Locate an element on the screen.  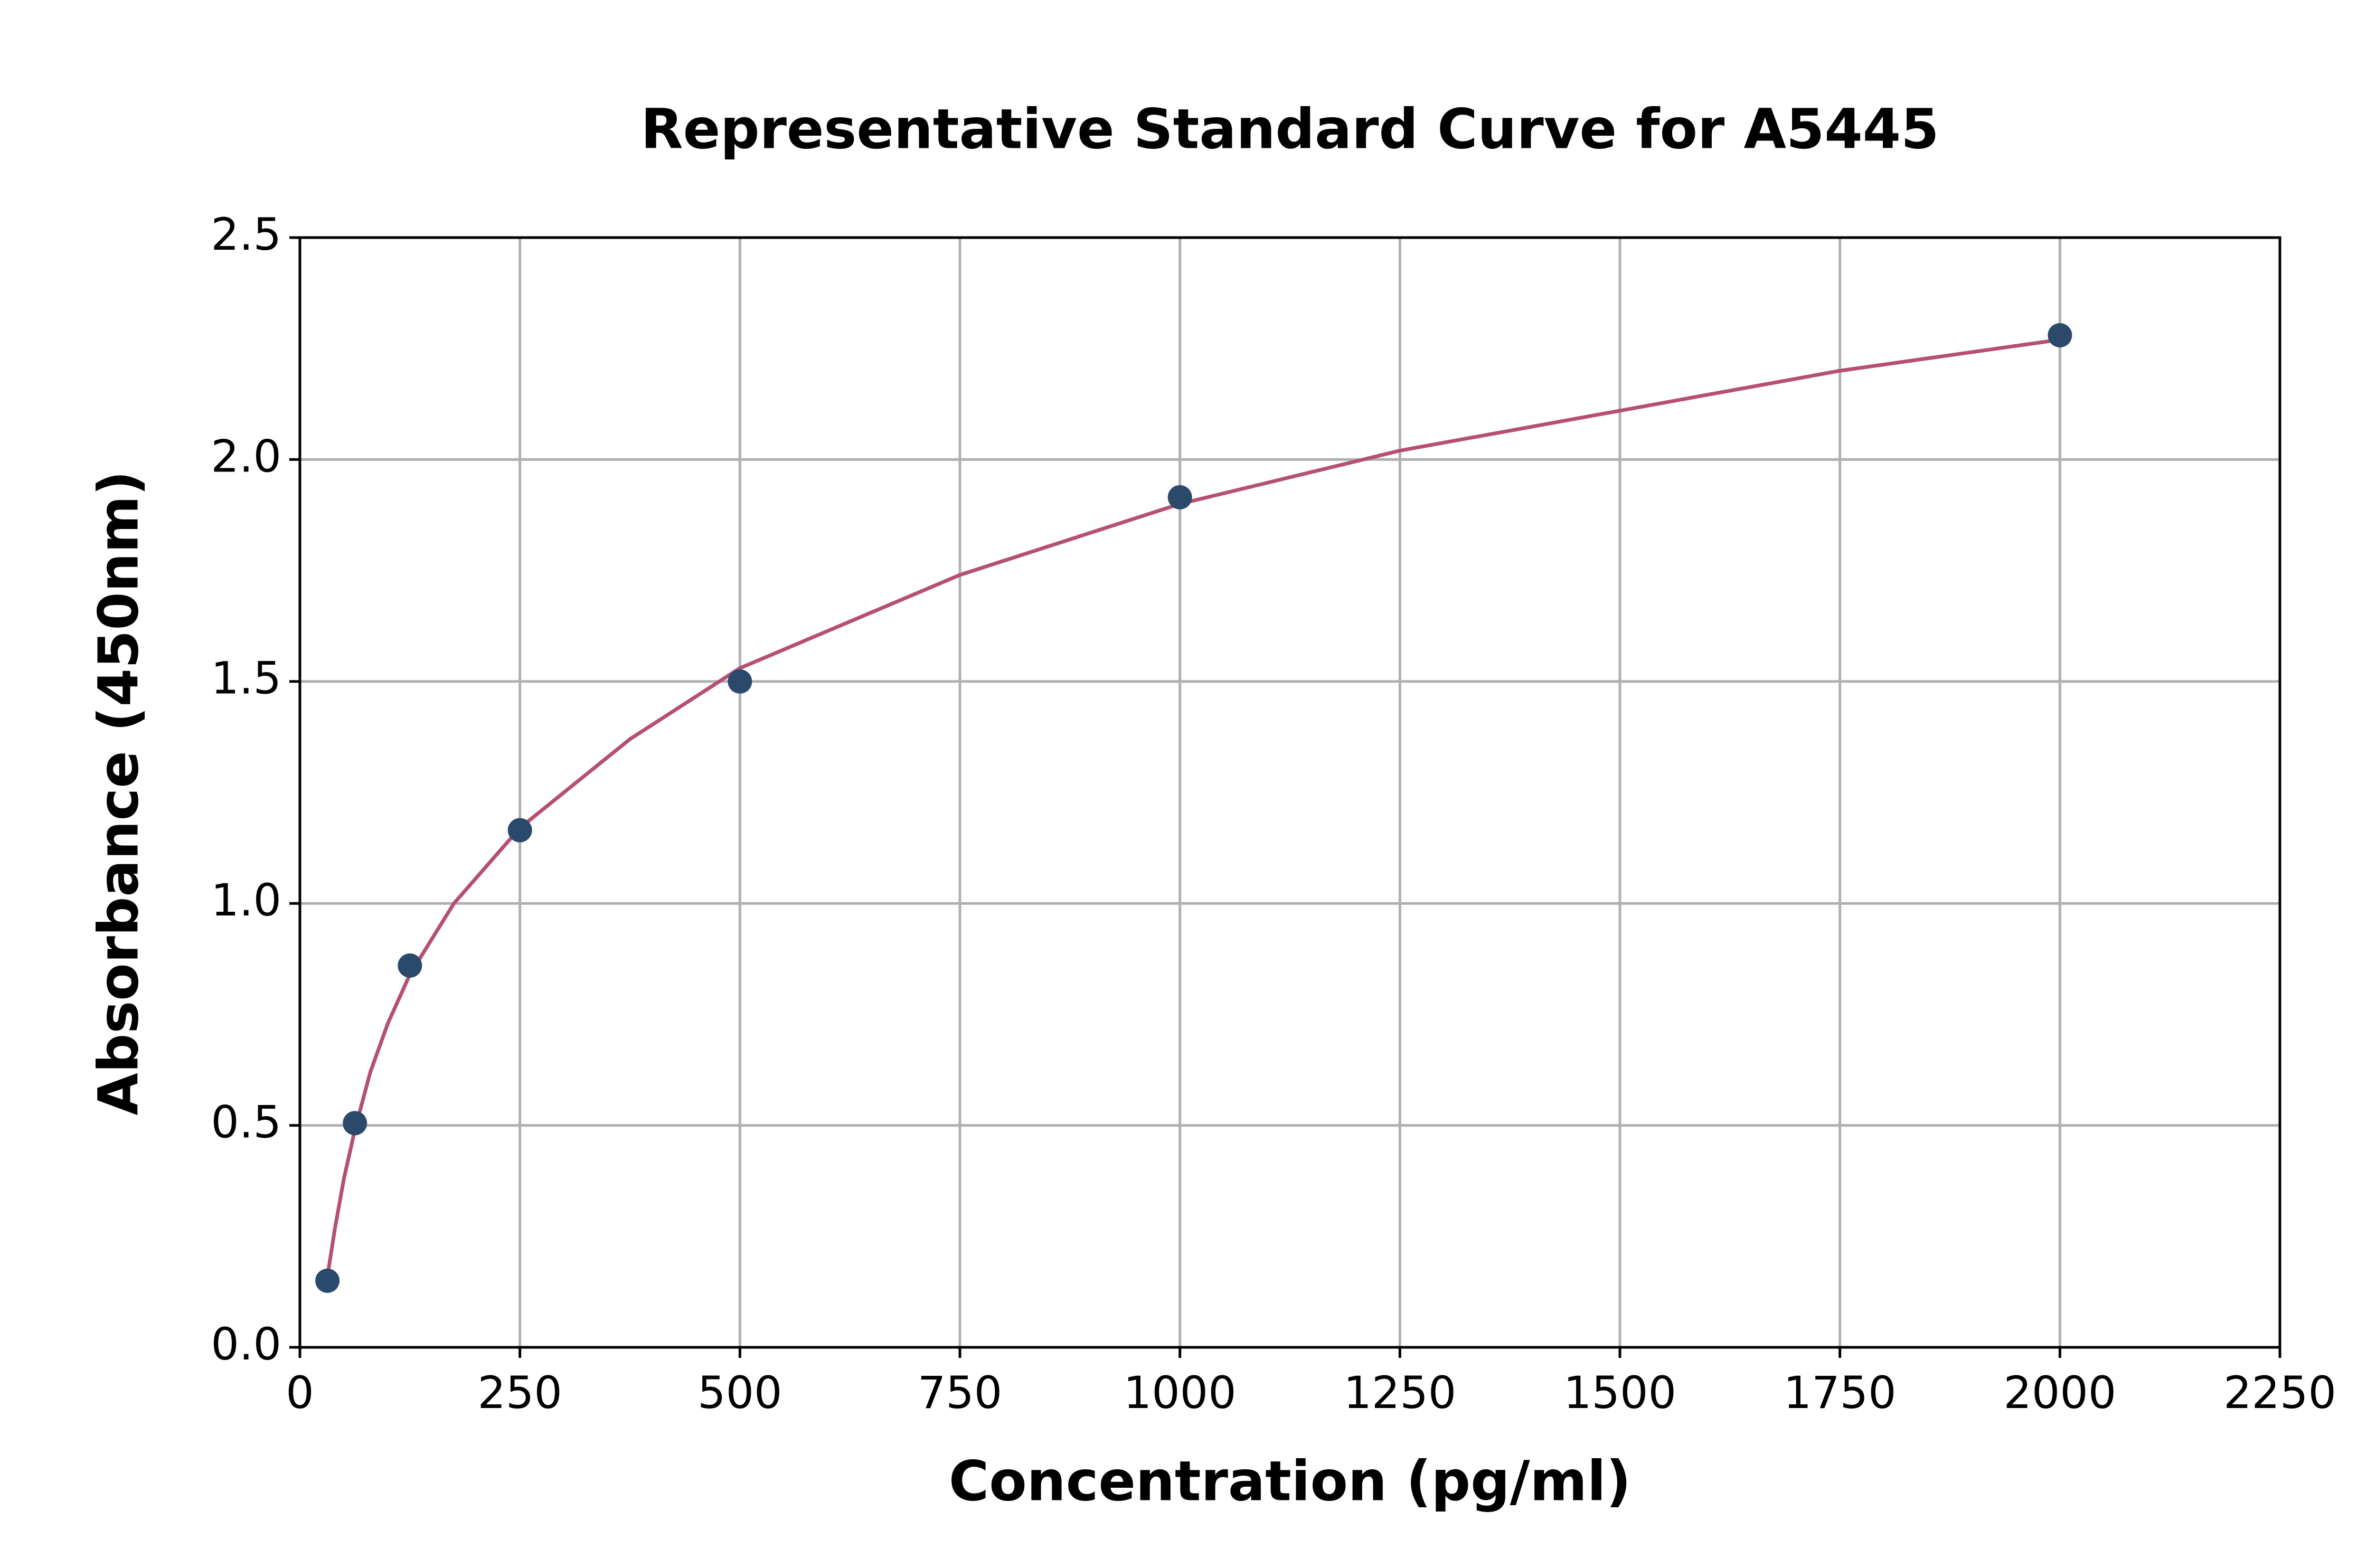
x-tick-label: 750 is located at coordinates (960, 1393).